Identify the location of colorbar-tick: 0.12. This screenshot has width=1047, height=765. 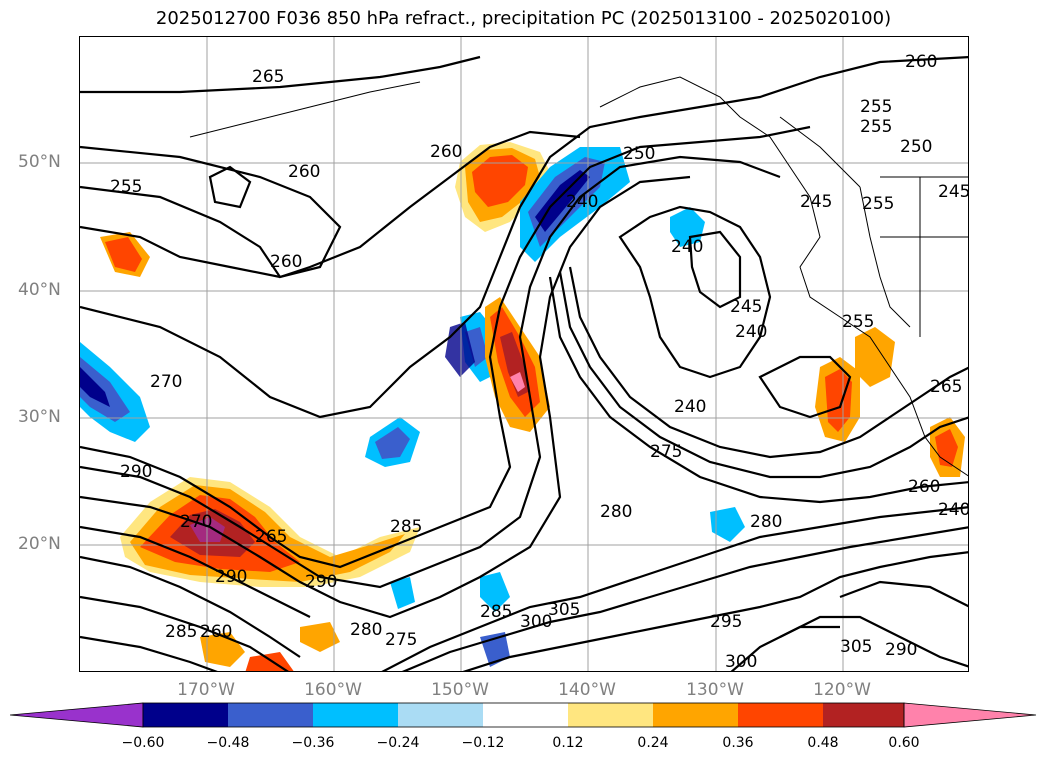
(568, 743).